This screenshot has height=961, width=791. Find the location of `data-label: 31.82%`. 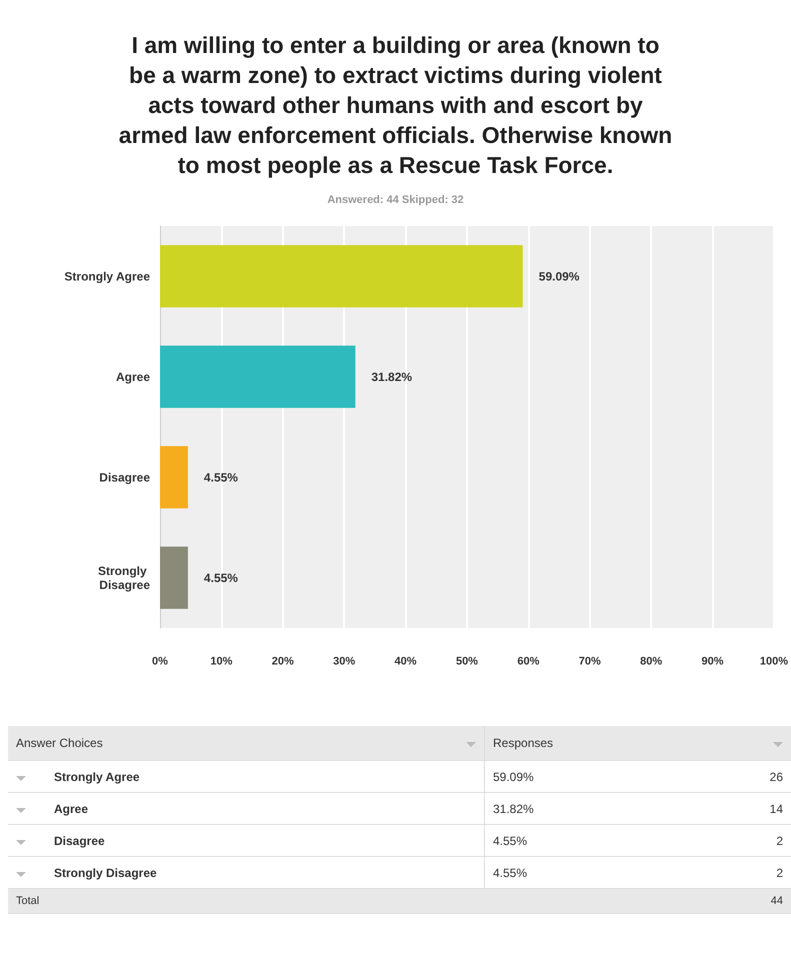

data-label: 31.82% is located at coordinates (391, 377).